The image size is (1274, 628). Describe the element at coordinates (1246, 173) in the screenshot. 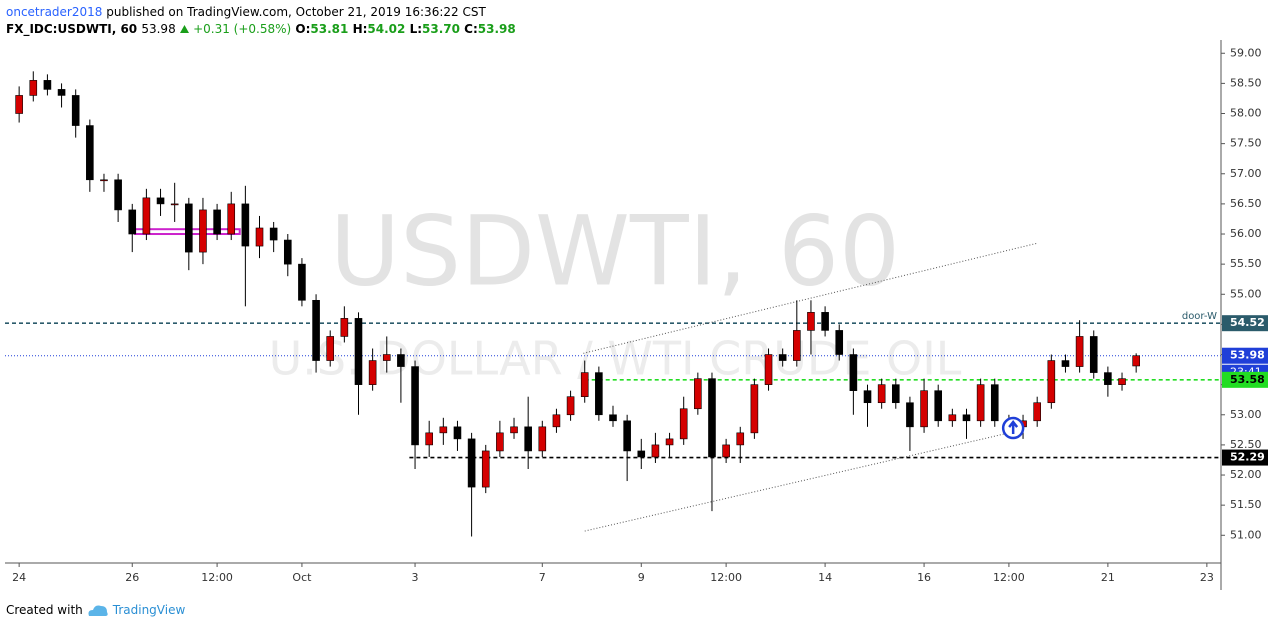

I see `y-tick-label: 57.00` at that location.